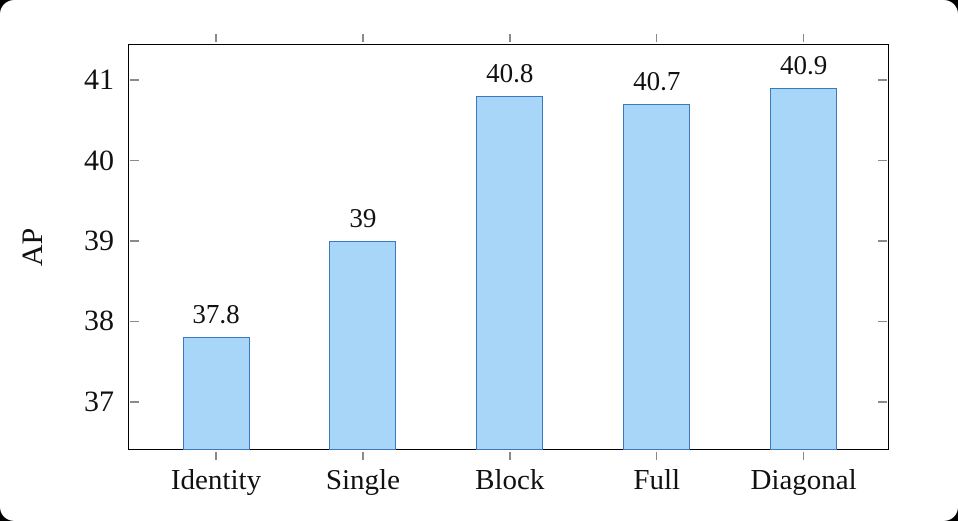  What do you see at coordinates (657, 480) in the screenshot?
I see `x-tick-label: Full` at bounding box center [657, 480].